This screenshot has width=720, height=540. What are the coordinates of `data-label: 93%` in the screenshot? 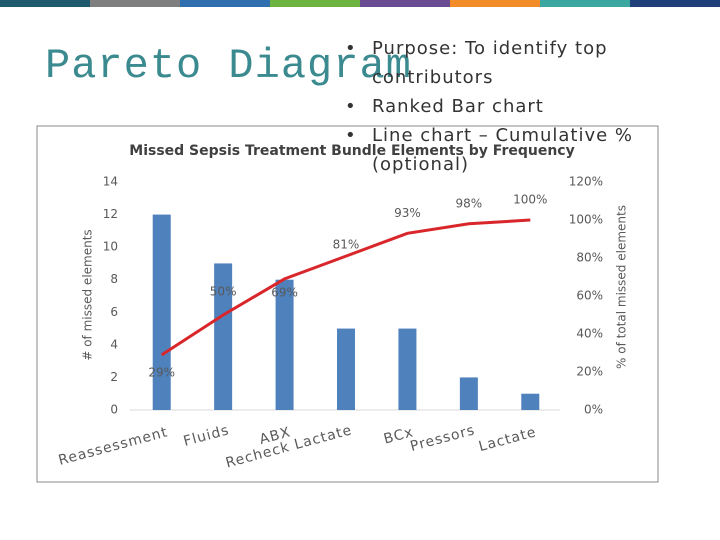 It's located at (407, 213).